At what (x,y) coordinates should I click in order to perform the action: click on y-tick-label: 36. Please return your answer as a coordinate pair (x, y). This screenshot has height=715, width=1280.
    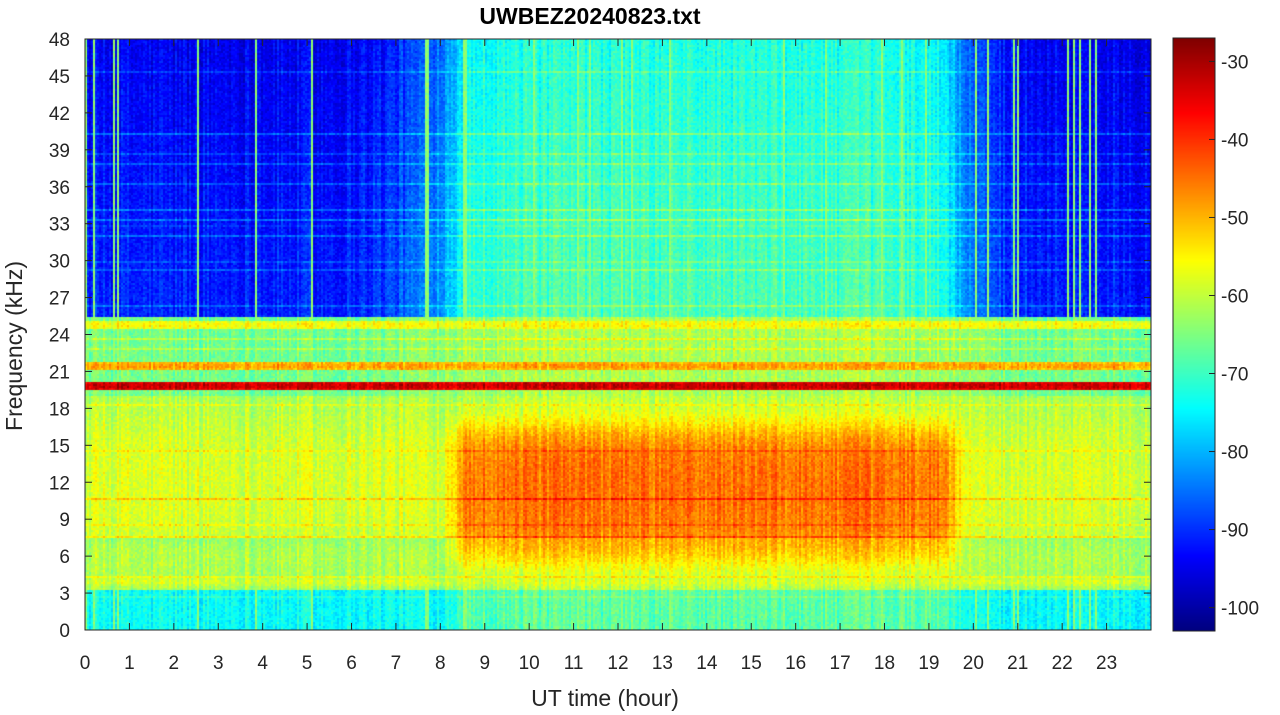
    Looking at the image, I should click on (59, 188).